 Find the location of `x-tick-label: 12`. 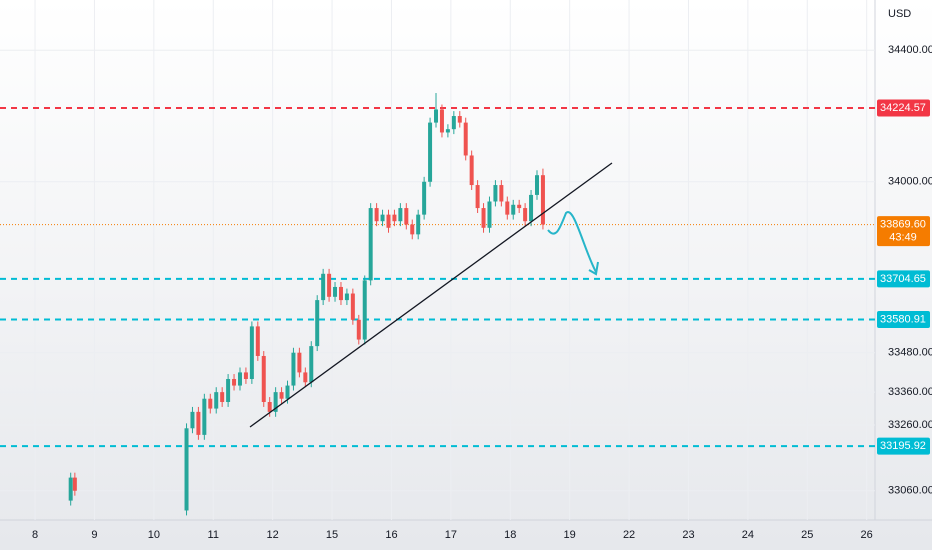

x-tick-label: 12 is located at coordinates (273, 535).